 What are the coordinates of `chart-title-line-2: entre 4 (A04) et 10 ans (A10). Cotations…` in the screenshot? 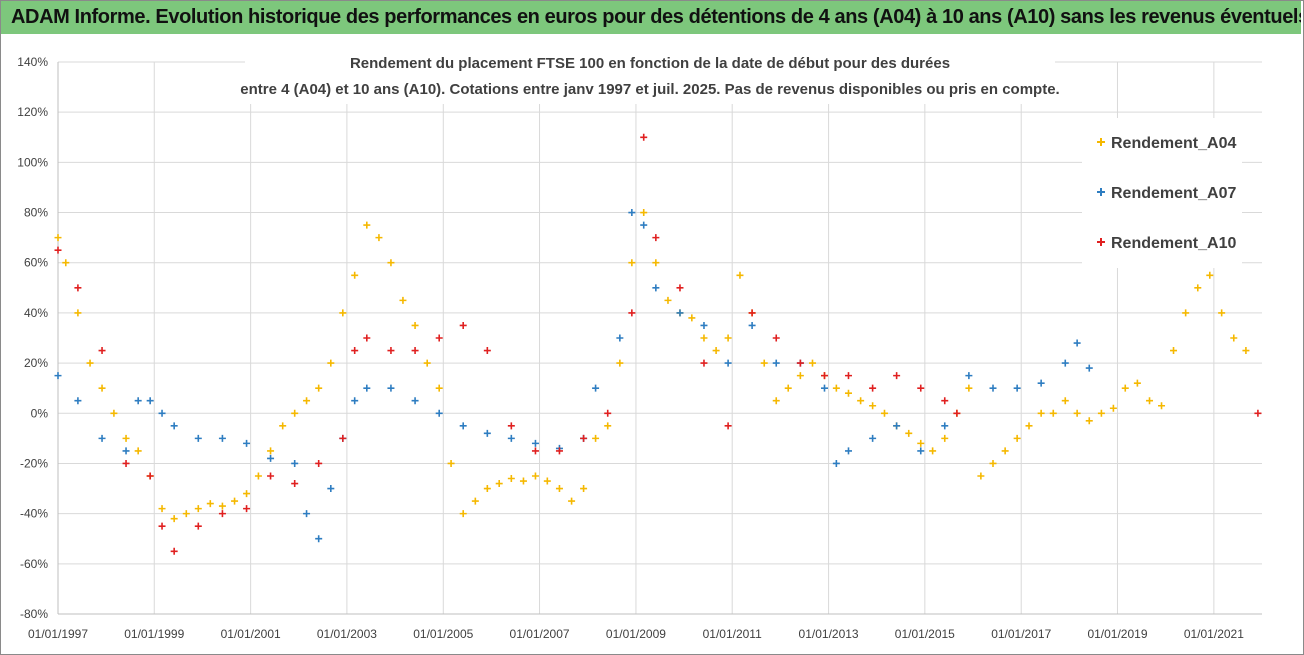 It's located at (649, 89).